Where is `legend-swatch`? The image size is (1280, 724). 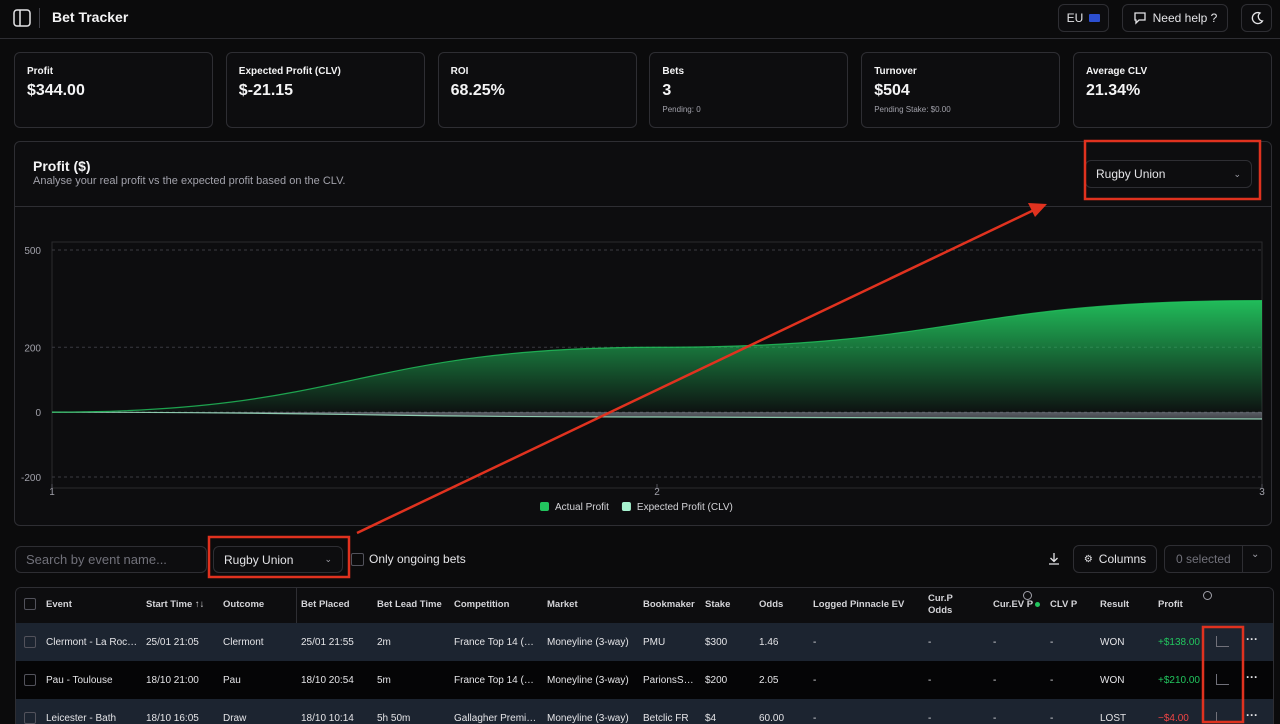
legend-swatch is located at coordinates (544, 506).